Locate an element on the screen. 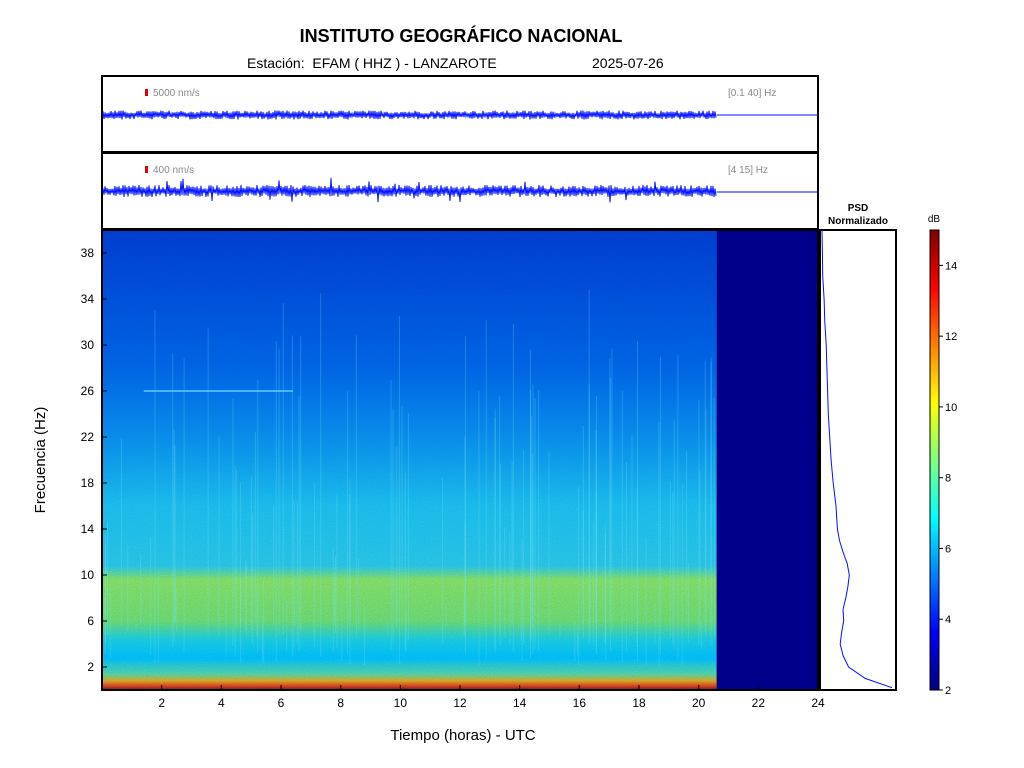 The height and width of the screenshot is (768, 1024). station-info: Estación: EFAM ( HHZ ) - LANZAROTE is located at coordinates (372, 63).